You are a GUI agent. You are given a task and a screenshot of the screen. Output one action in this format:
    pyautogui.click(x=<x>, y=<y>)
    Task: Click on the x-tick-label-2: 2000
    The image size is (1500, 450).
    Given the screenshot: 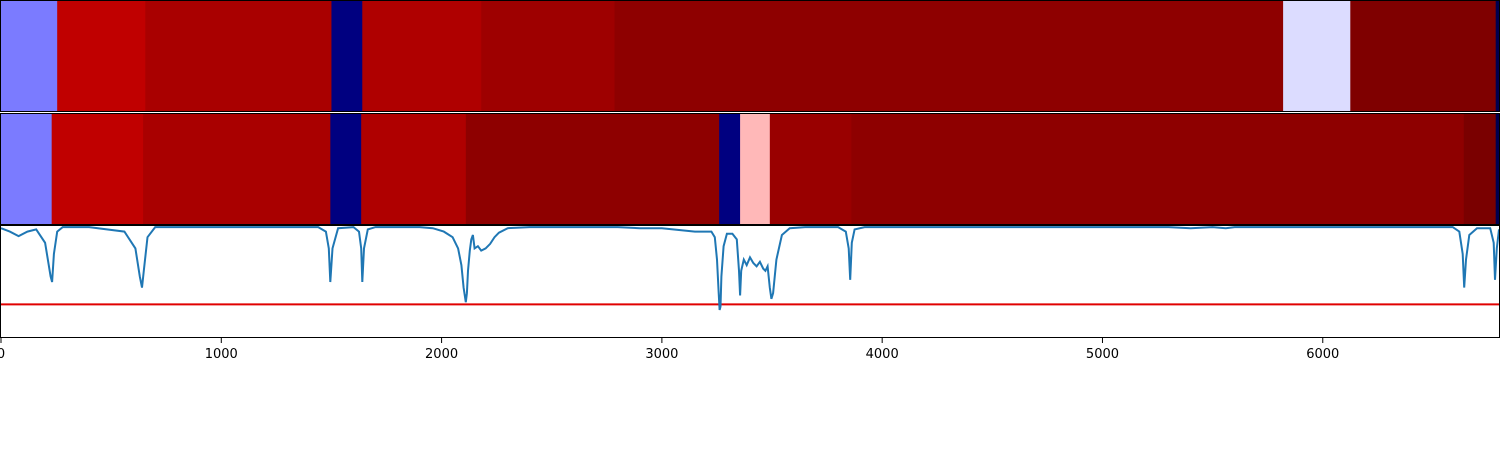 What is the action you would take?
    pyautogui.click(x=441, y=354)
    